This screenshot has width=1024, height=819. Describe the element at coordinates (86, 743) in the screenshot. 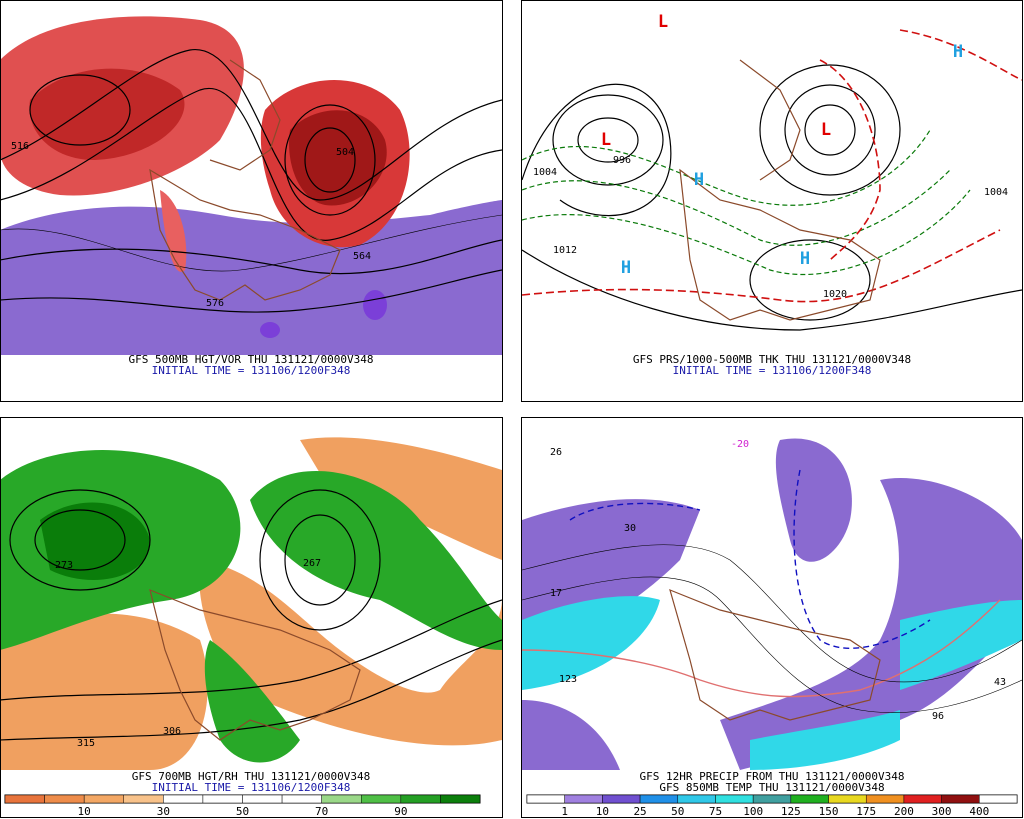

I see `map-label: 315` at that location.